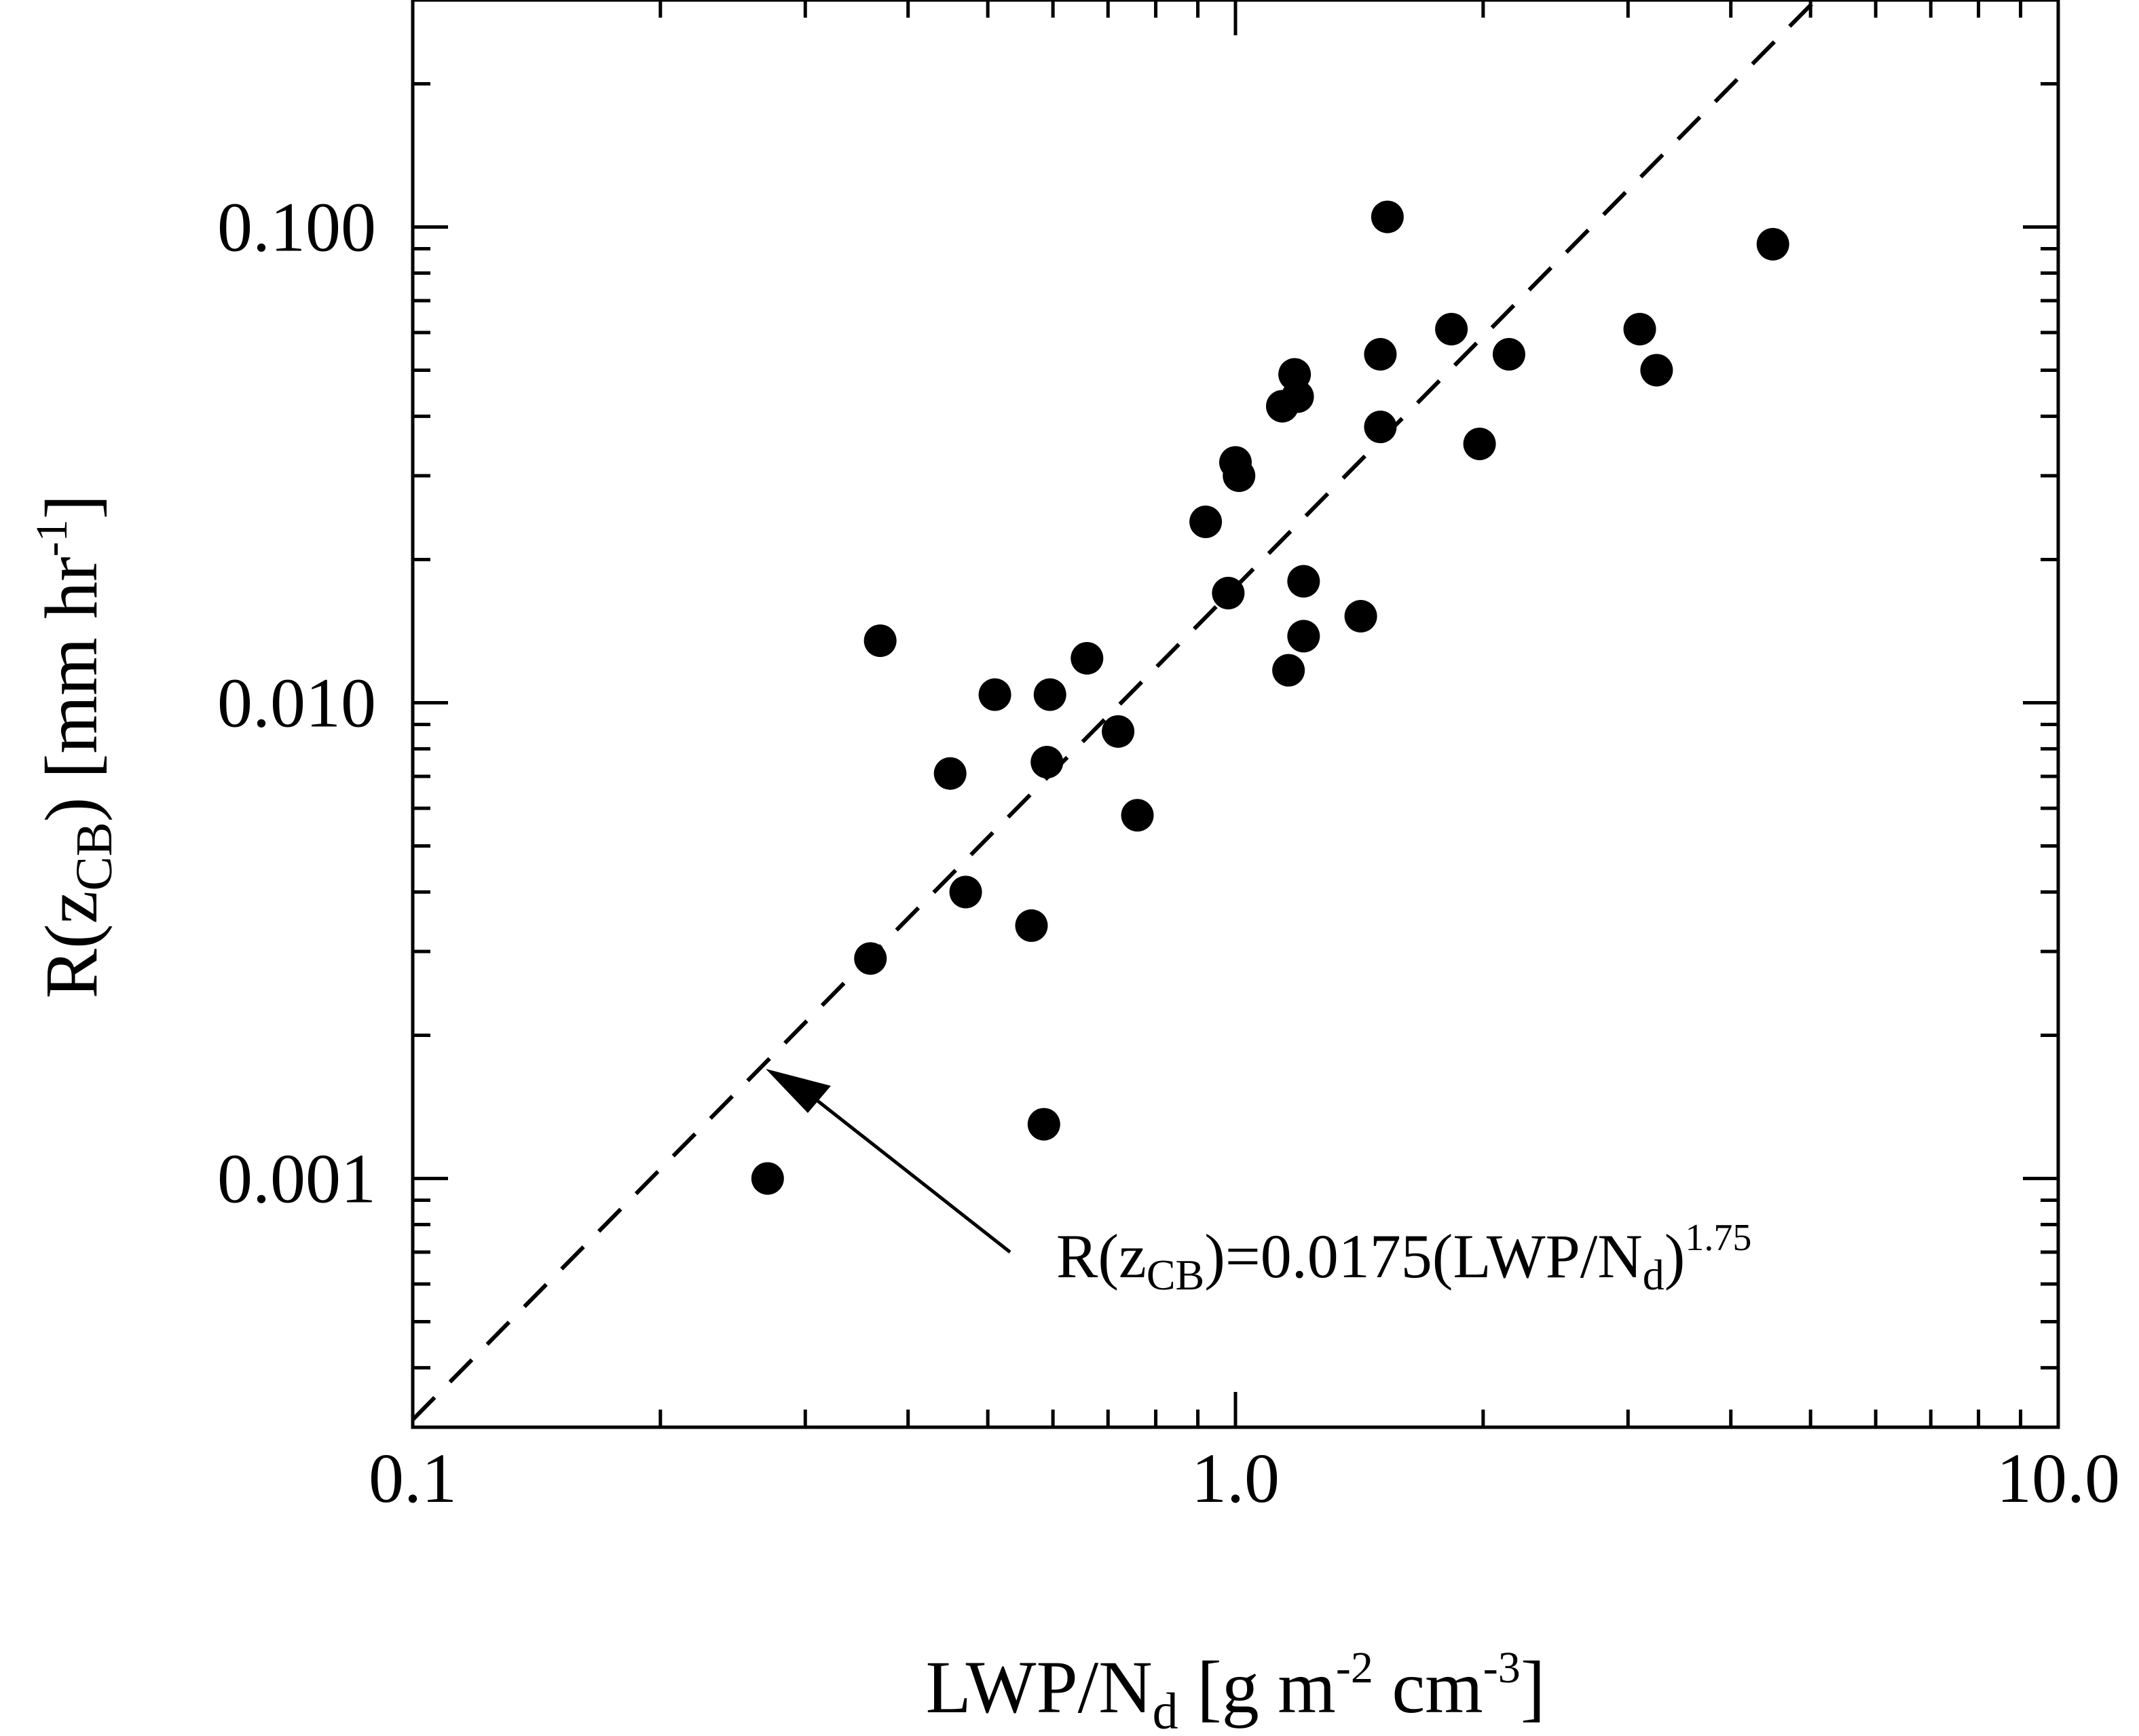  Describe the element at coordinates (1235, 1478) in the screenshot. I see `x-tick-label: 1.0` at that location.